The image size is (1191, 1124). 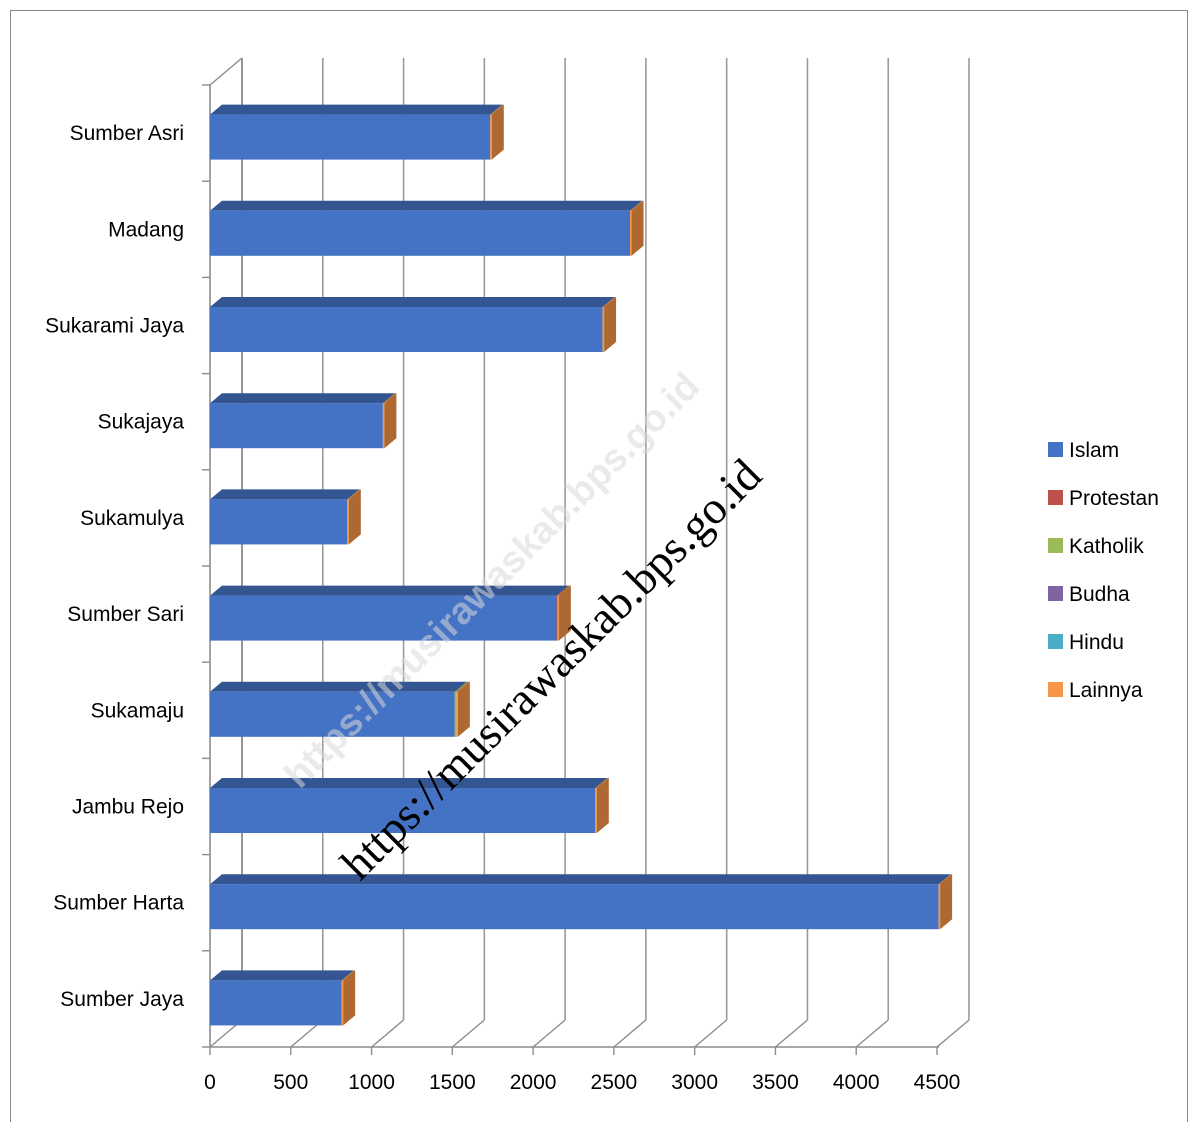 I want to click on legend-item: Hindu, so click(x=1086, y=642).